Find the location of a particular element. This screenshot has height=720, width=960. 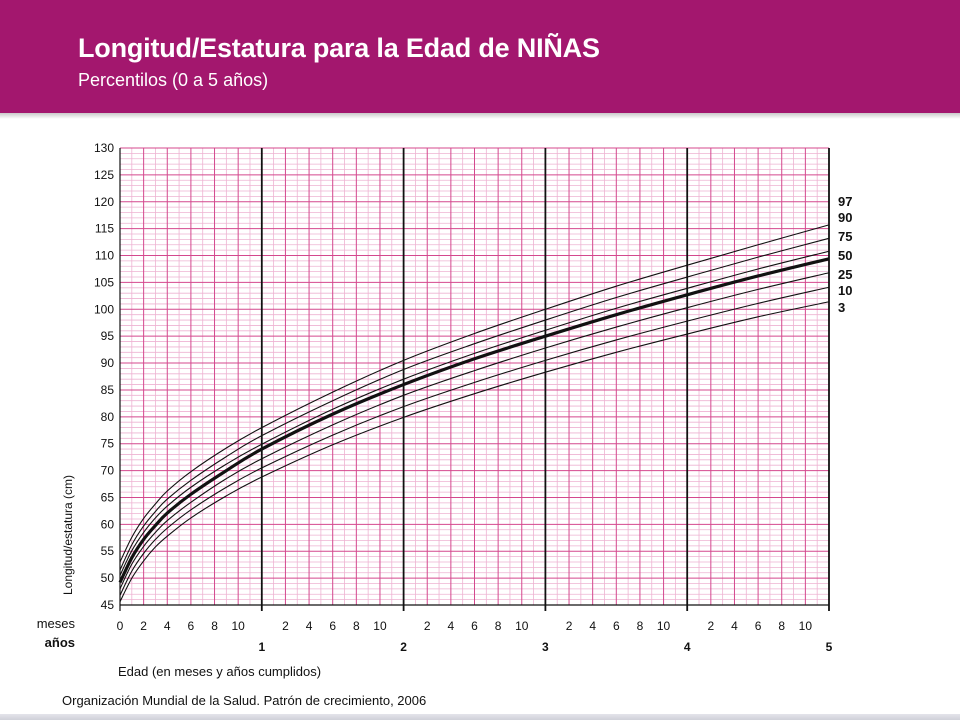

page-title: Longitud/Estatura para la Edad de NIÑAS is located at coordinates (339, 48).